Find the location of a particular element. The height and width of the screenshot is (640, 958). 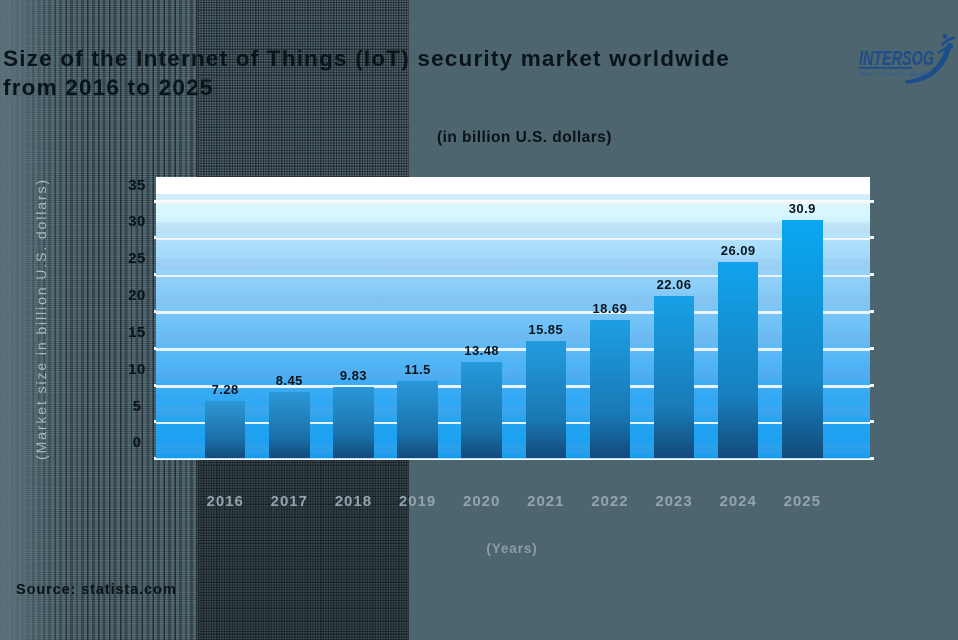

svg-text: SMART TECHNOLOGY SOLUTIONS is located at coordinates (897, 73).